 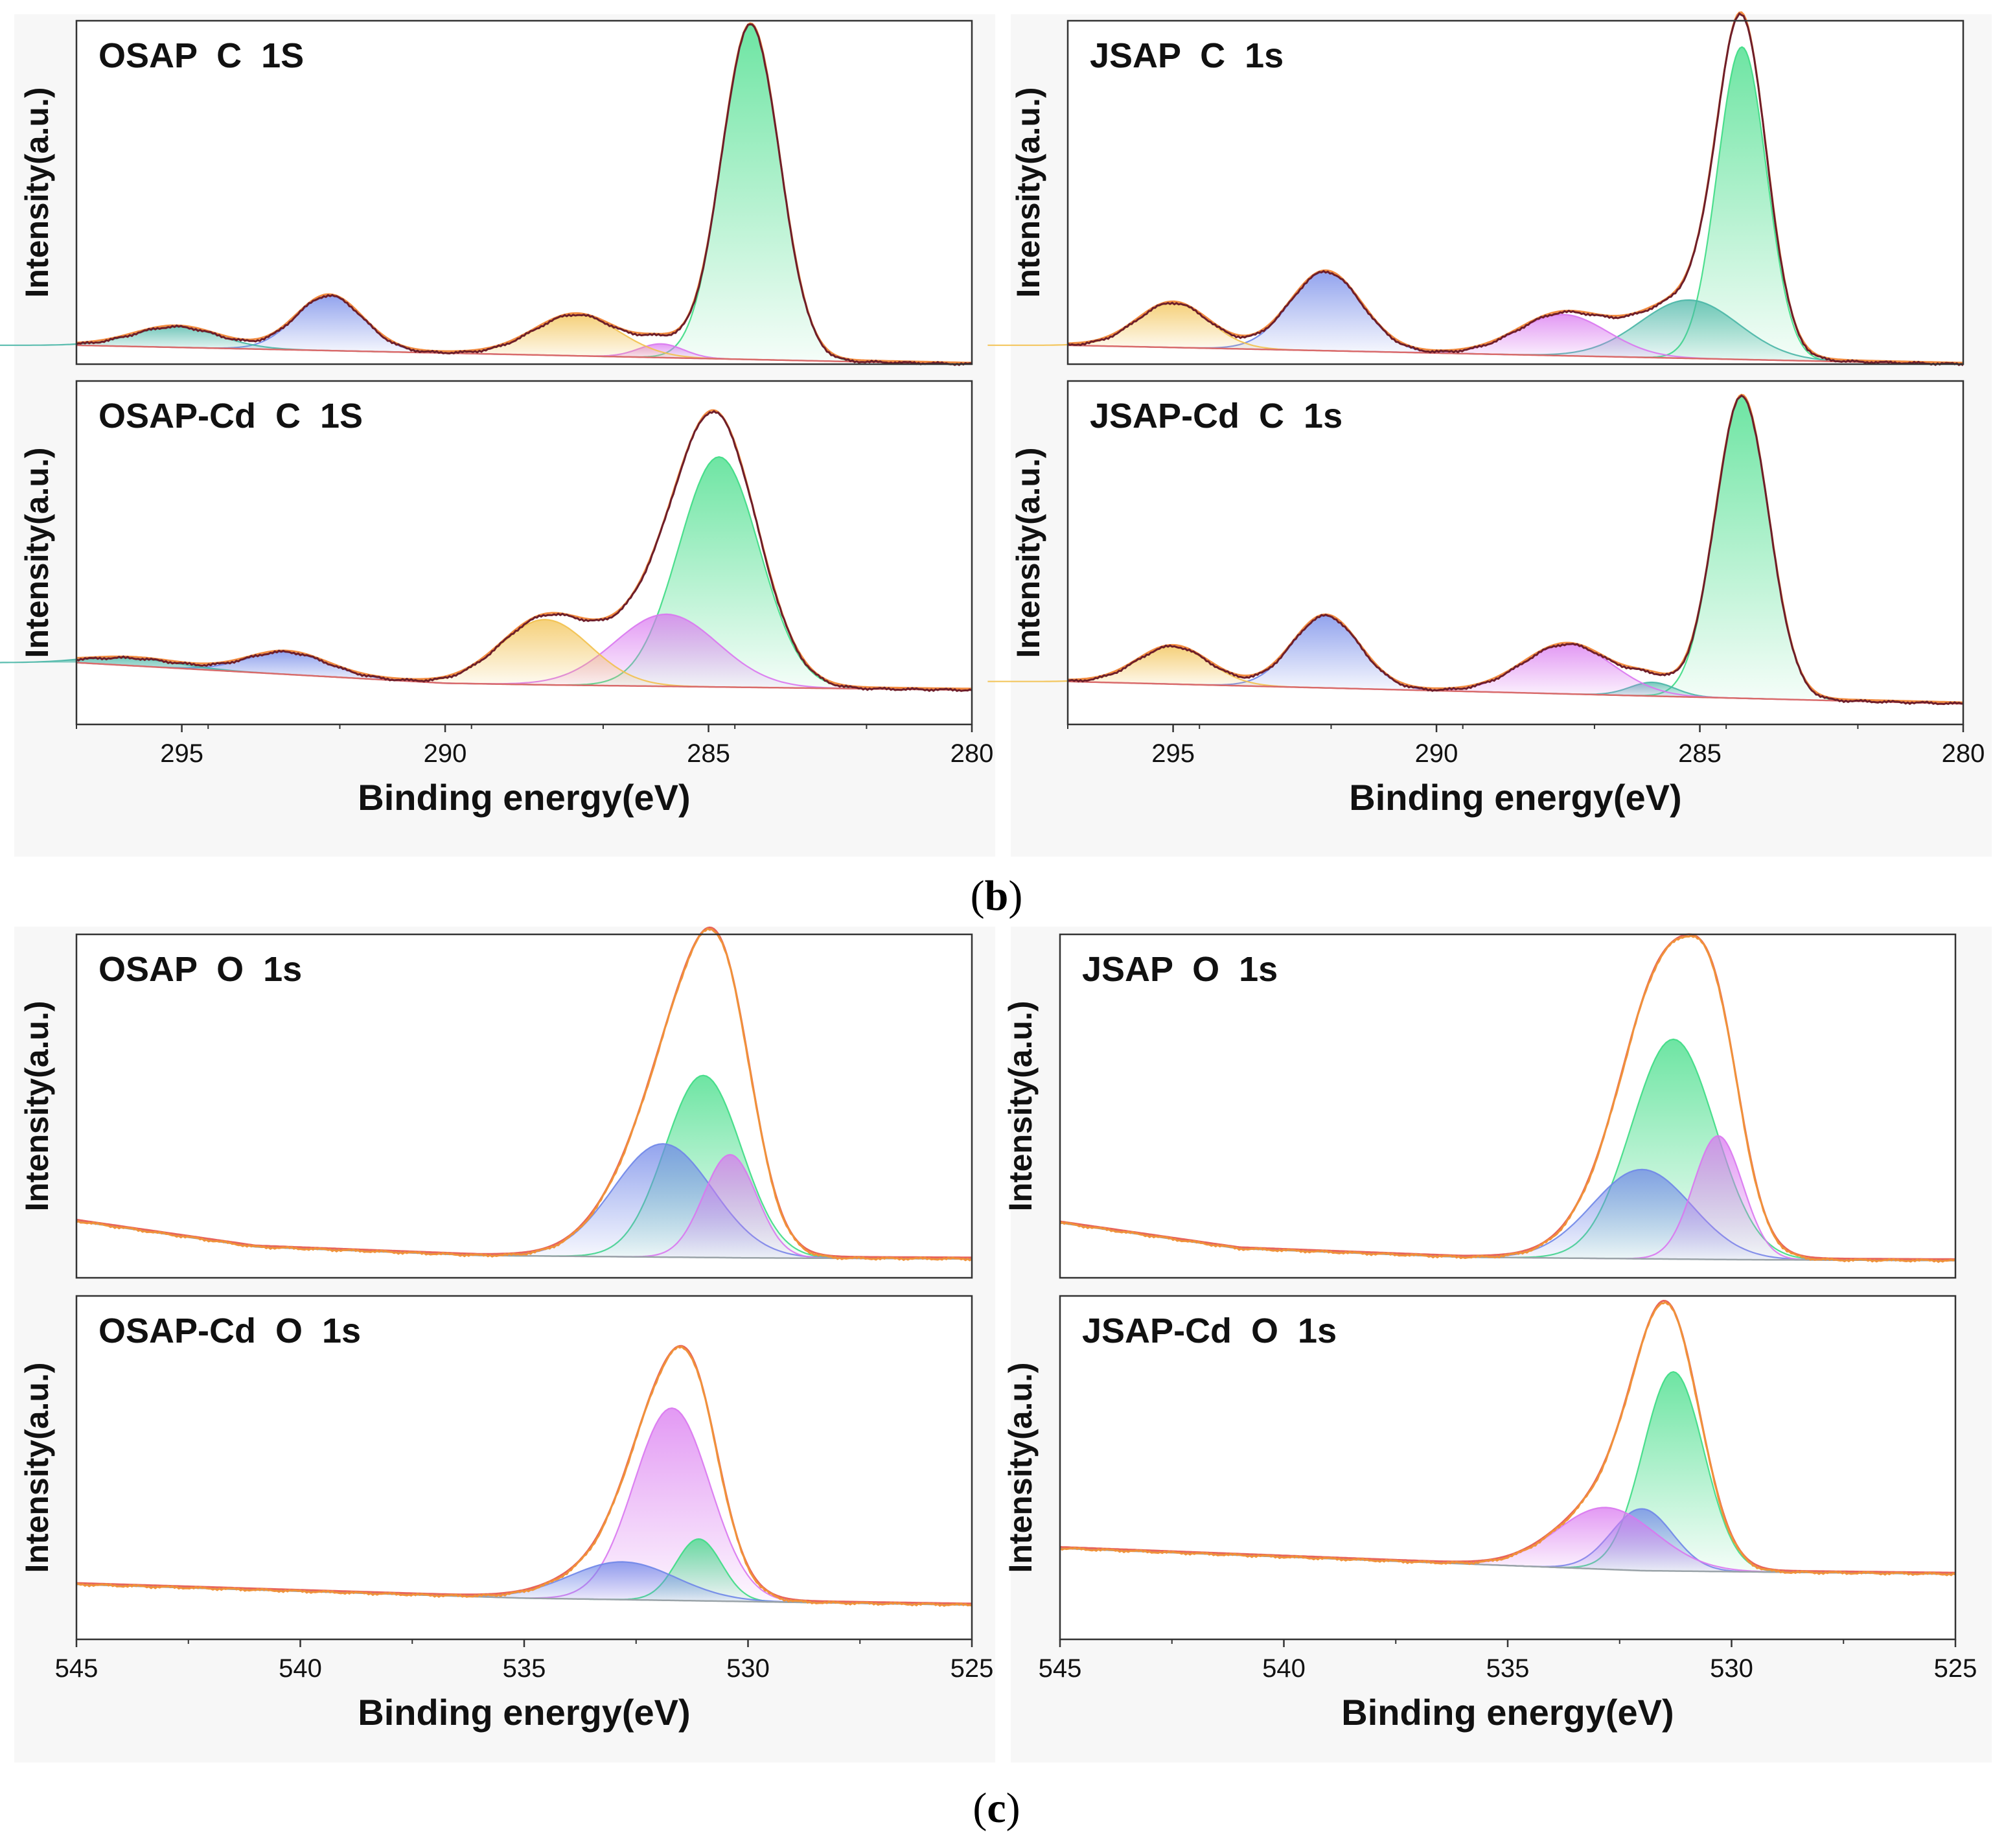 I want to click on chart-title: OSAP-Cd O 1s, so click(x=229, y=1331).